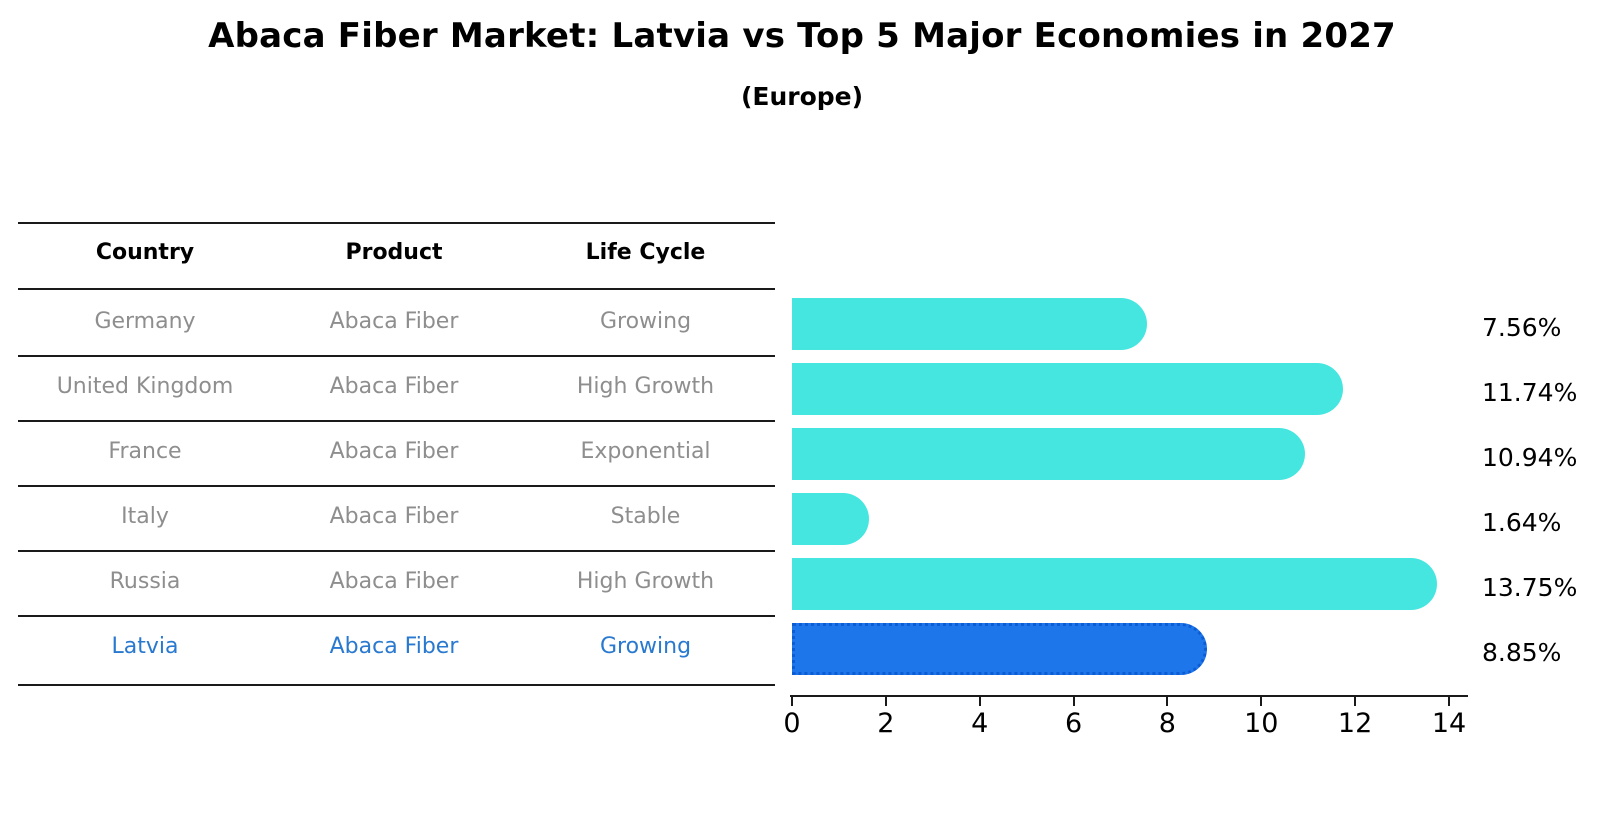 The height and width of the screenshot is (823, 1604). Describe the element at coordinates (1522, 652) in the screenshot. I see `value-label: 8.85%` at that location.